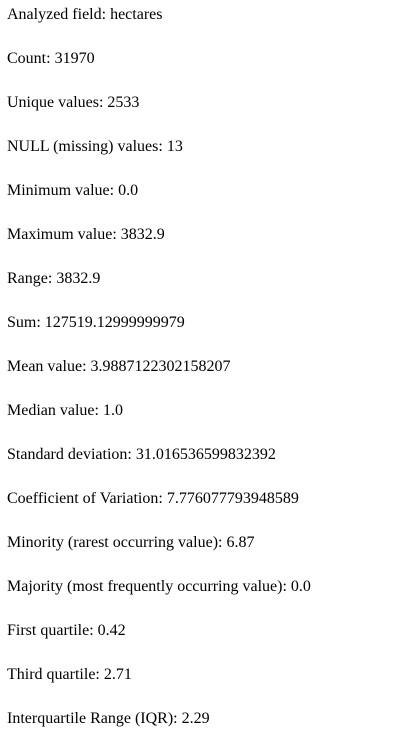 The height and width of the screenshot is (741, 410). Describe the element at coordinates (108, 718) in the screenshot. I see `stat-interquartile-range: Interquartile Range (IQR): 2.29` at that location.